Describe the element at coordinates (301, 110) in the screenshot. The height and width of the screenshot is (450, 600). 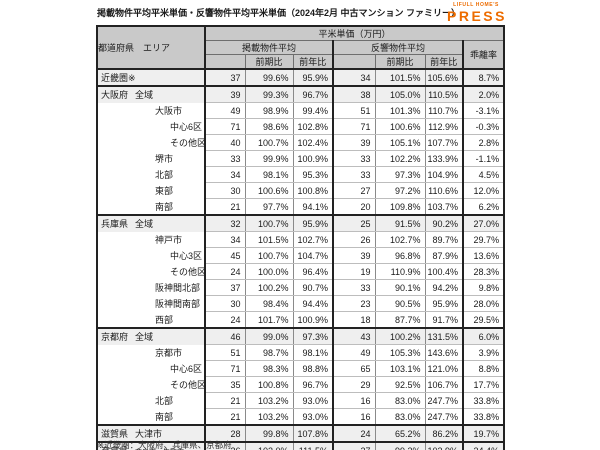
I see `table-row: 大阪市 49 98.9% 99.4% 51 101.3% 110.7% -3.1%` at that location.